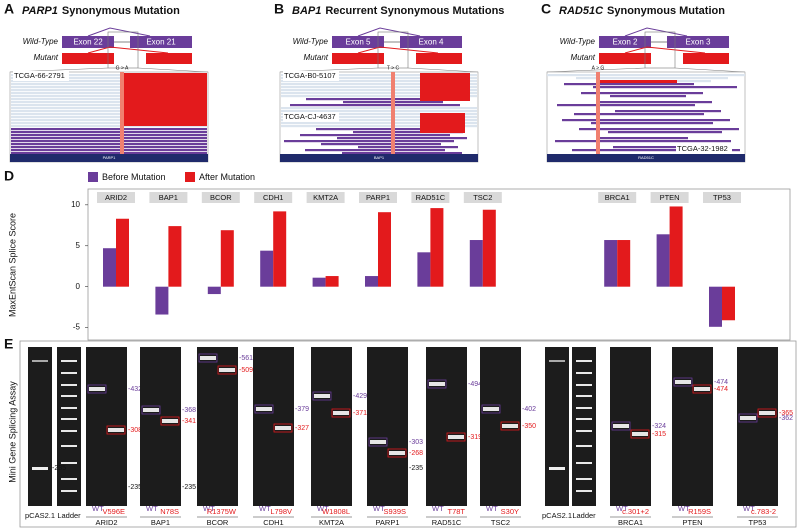 The image size is (800, 529). Describe the element at coordinates (189, 487) in the screenshot. I see `band-label: -235` at that location.